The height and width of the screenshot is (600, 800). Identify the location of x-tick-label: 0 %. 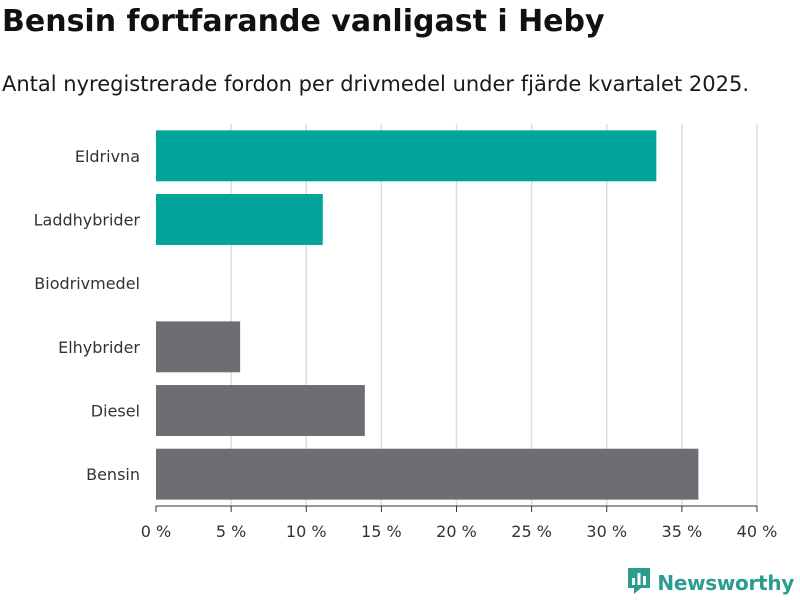
(156, 531).